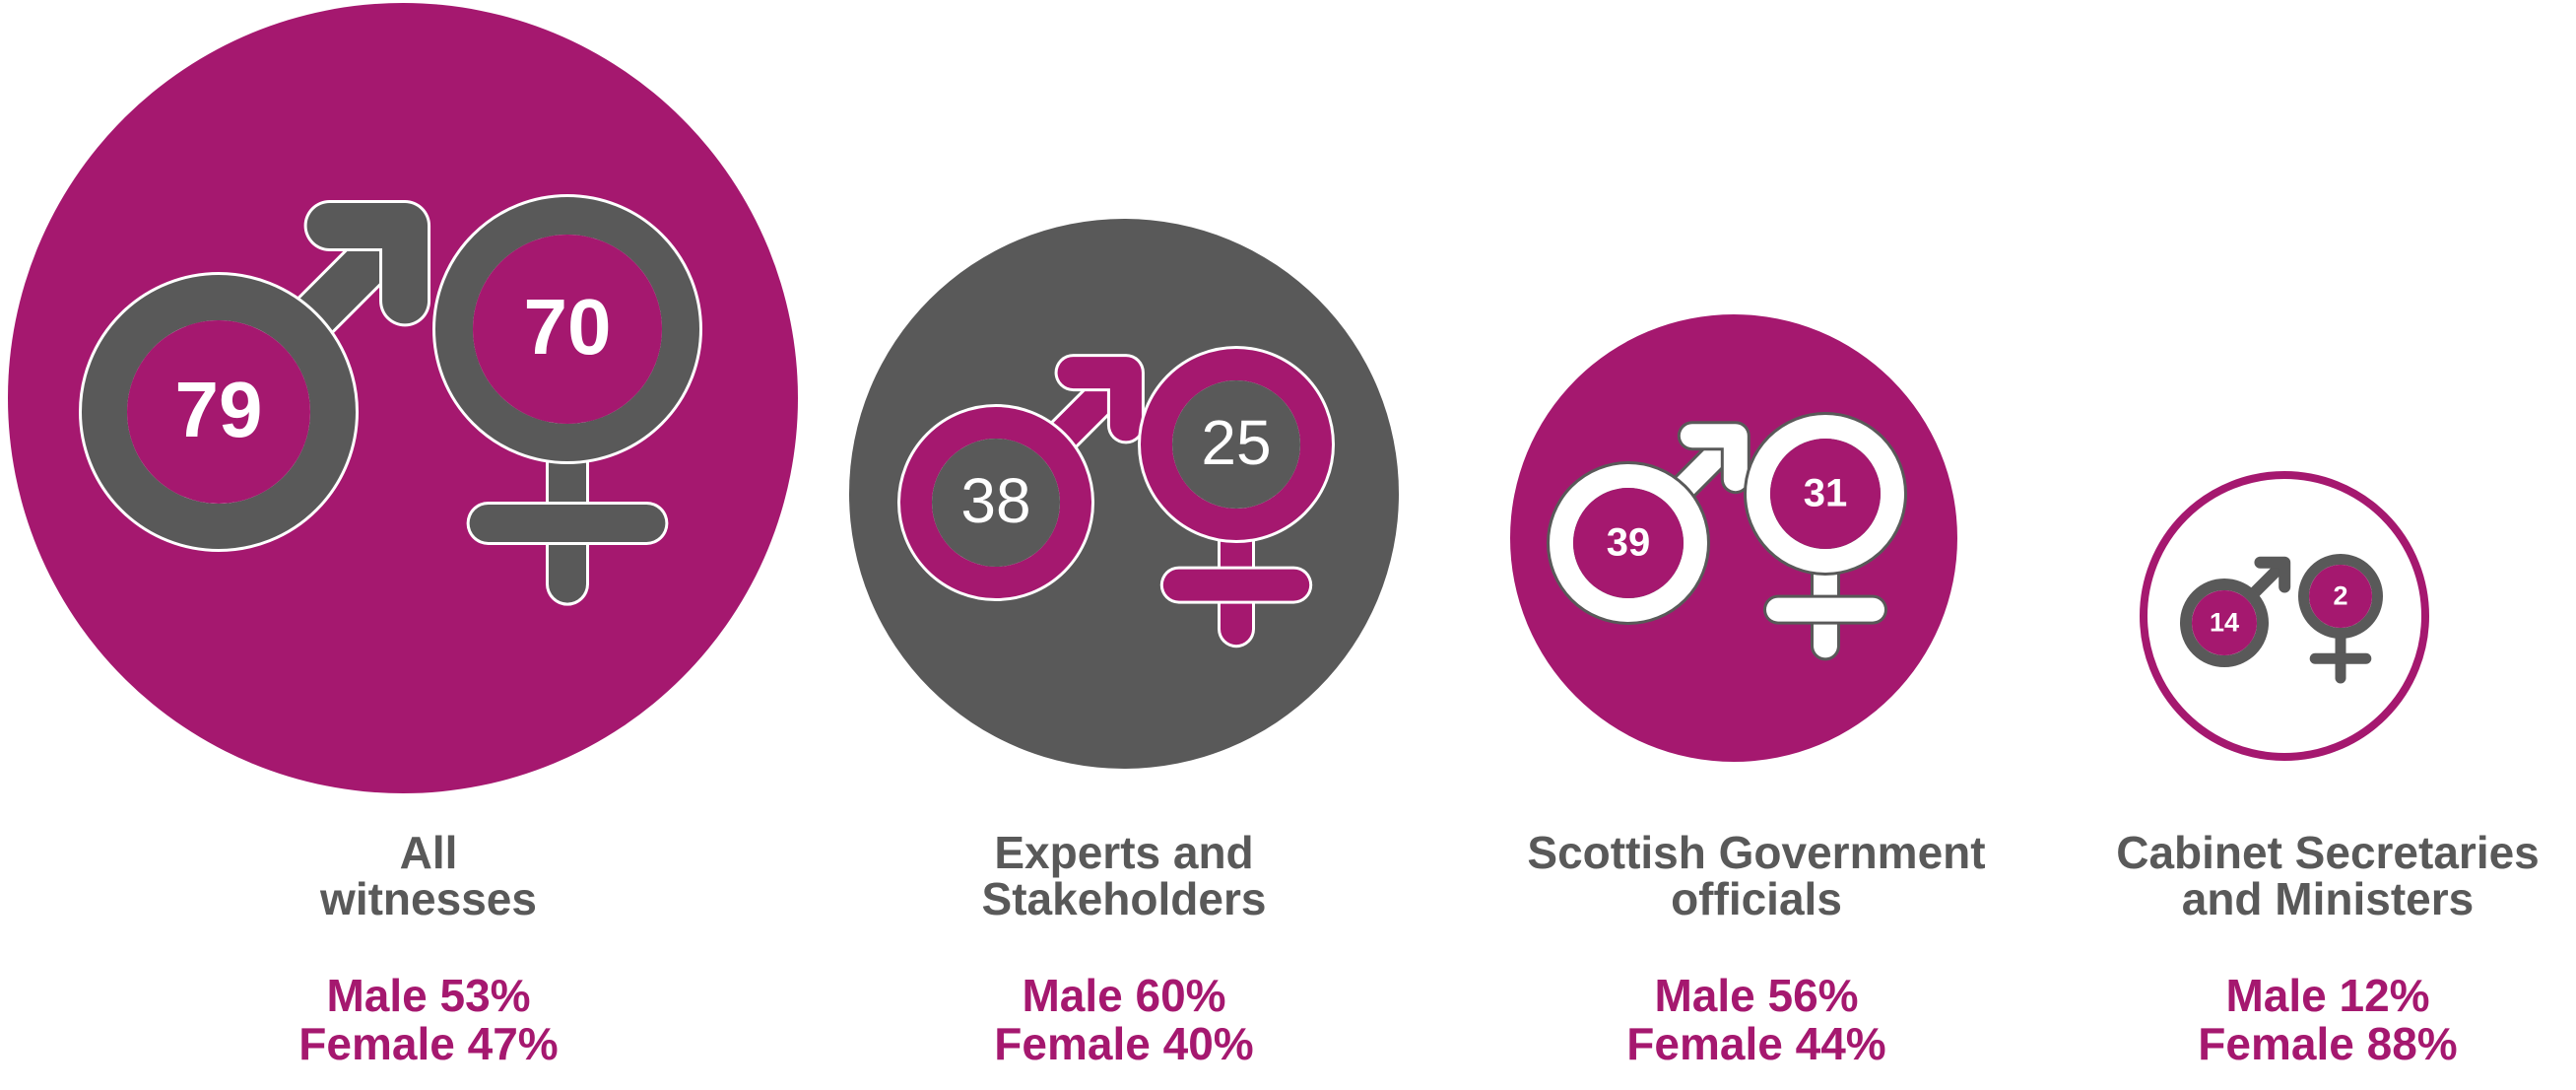  I want to click on male-count: 79, so click(219, 409).